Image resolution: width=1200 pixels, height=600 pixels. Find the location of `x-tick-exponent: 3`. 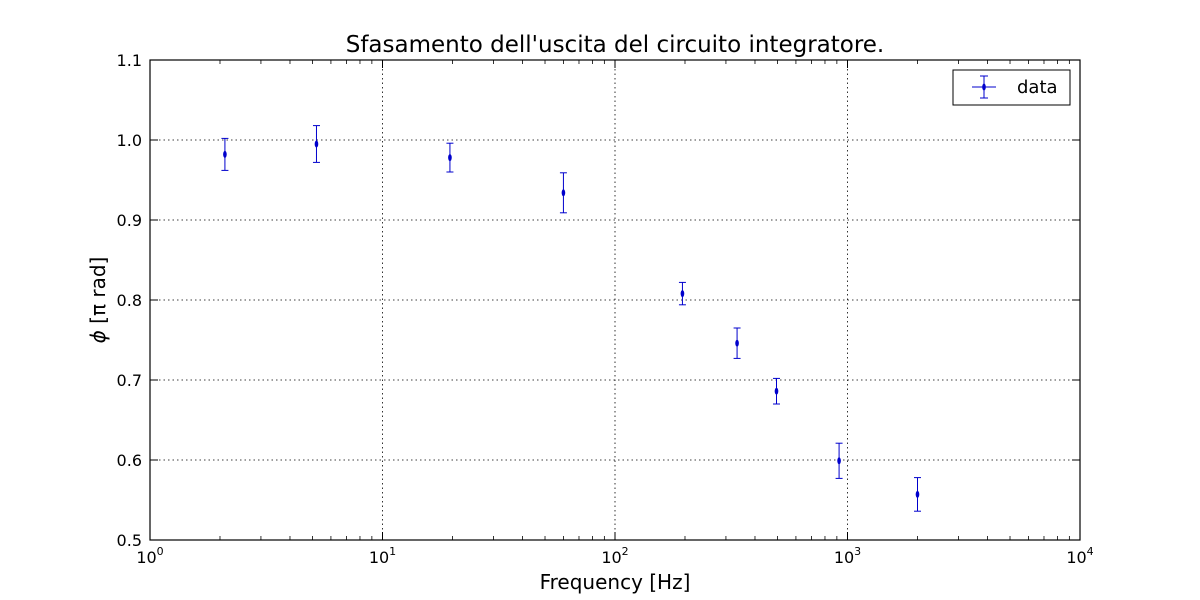

x-tick-exponent: 3 is located at coordinates (857, 551).